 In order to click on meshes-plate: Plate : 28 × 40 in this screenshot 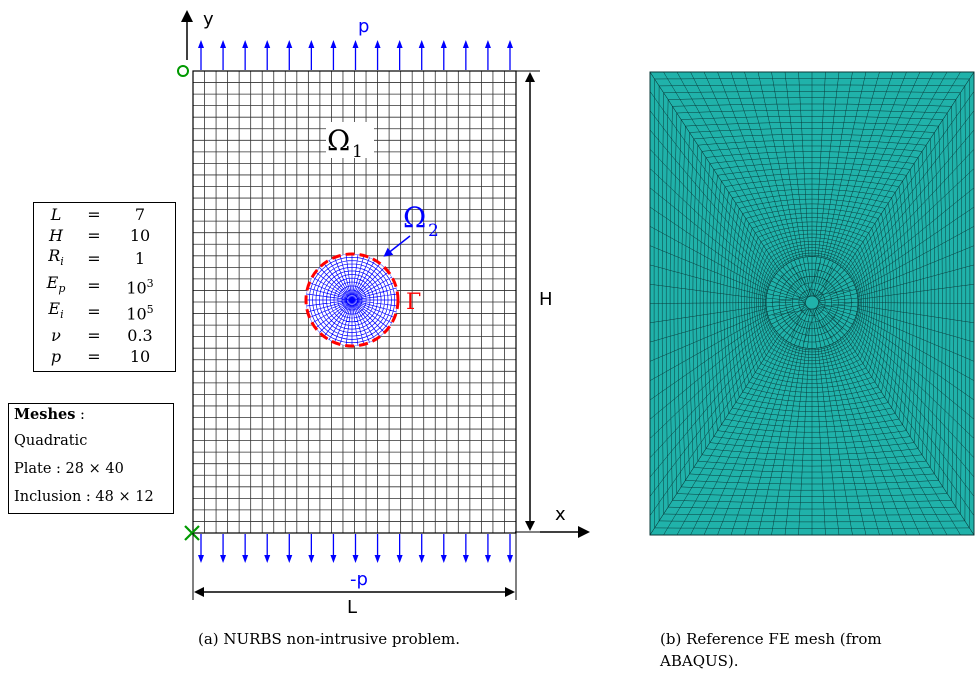, I will do `click(69, 469)`.